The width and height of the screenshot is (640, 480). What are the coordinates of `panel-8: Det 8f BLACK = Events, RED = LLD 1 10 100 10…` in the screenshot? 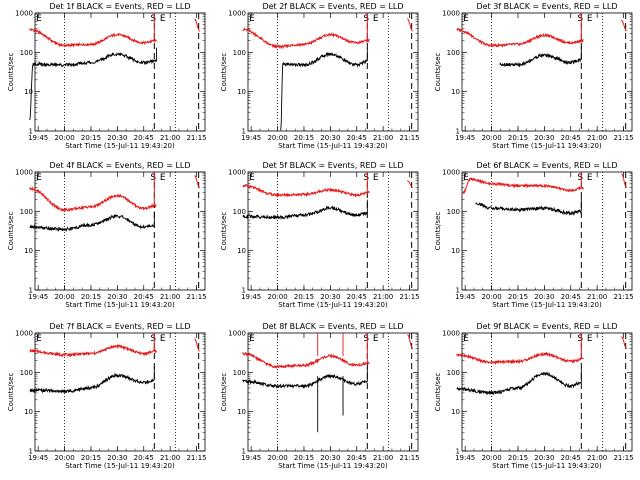 It's located at (320, 396).